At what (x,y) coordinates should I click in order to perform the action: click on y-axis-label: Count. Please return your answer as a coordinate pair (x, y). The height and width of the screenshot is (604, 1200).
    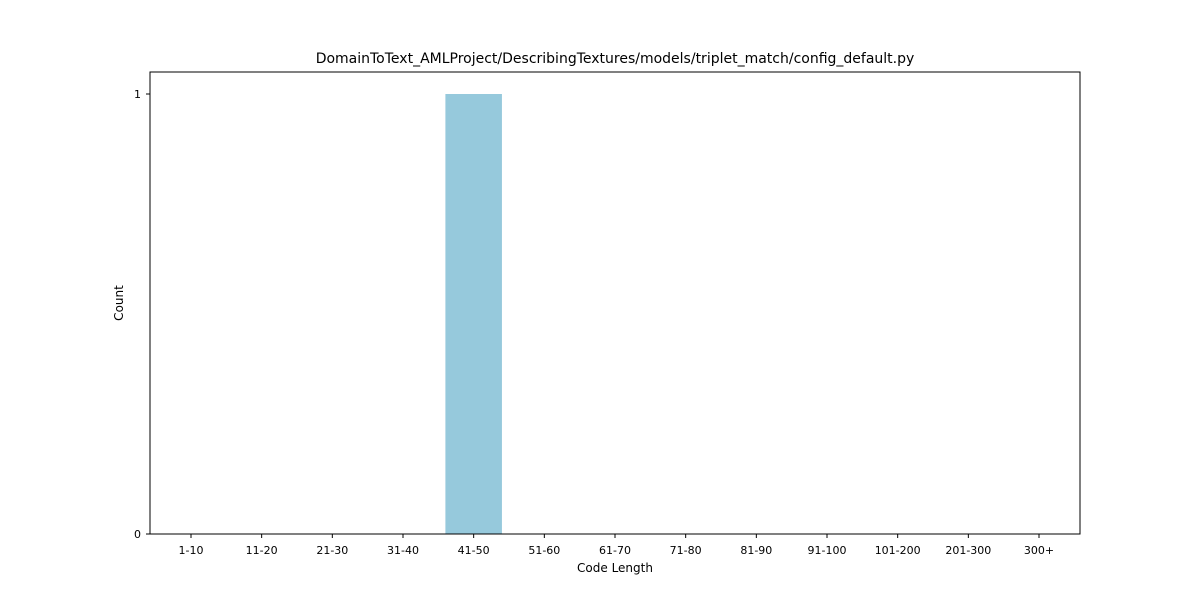
    Looking at the image, I should click on (119, 303).